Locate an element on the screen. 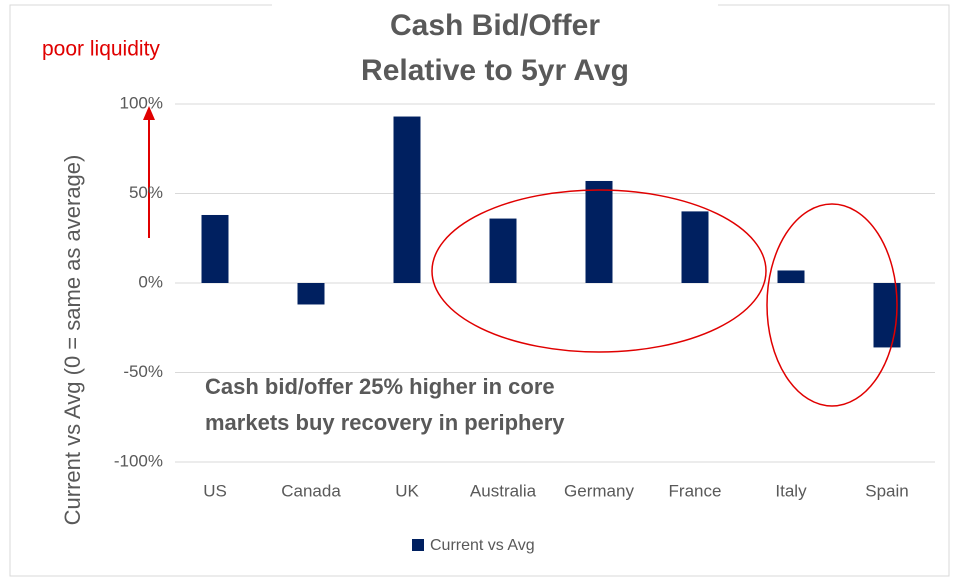 Image resolution: width=954 pixels, height=580 pixels. title-box is located at coordinates (495, 52).